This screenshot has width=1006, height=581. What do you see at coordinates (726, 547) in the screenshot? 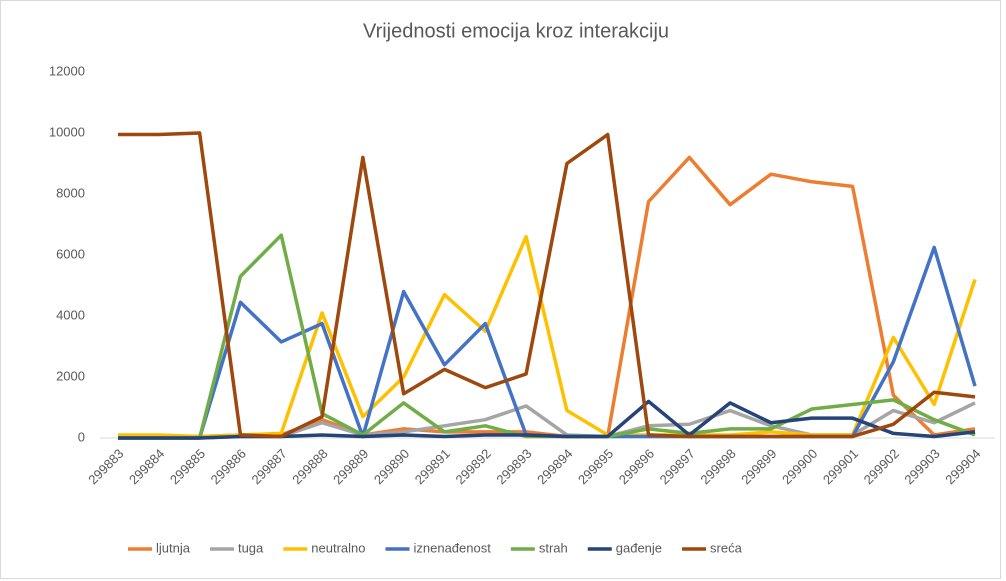
I see `legend-label: sreća` at bounding box center [726, 547].